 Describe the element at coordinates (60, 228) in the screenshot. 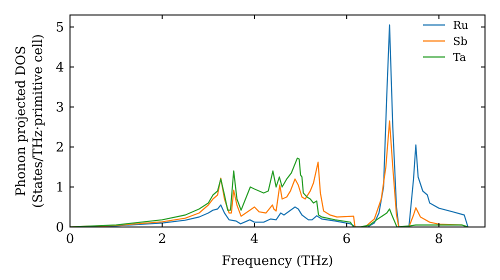

I see `y-tick-label: 0` at that location.